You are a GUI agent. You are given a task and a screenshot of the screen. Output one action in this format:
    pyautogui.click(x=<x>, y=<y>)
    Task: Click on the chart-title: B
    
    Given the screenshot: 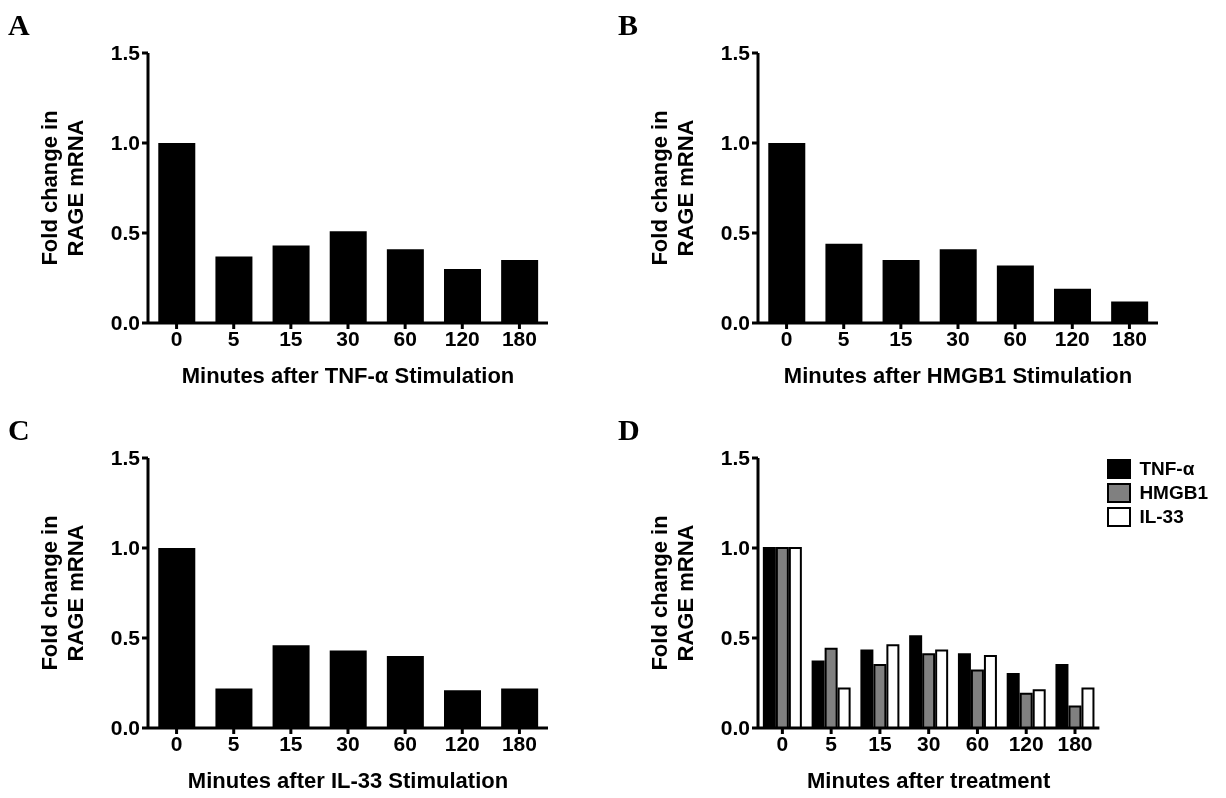 What is the action you would take?
    pyautogui.click(x=628, y=25)
    